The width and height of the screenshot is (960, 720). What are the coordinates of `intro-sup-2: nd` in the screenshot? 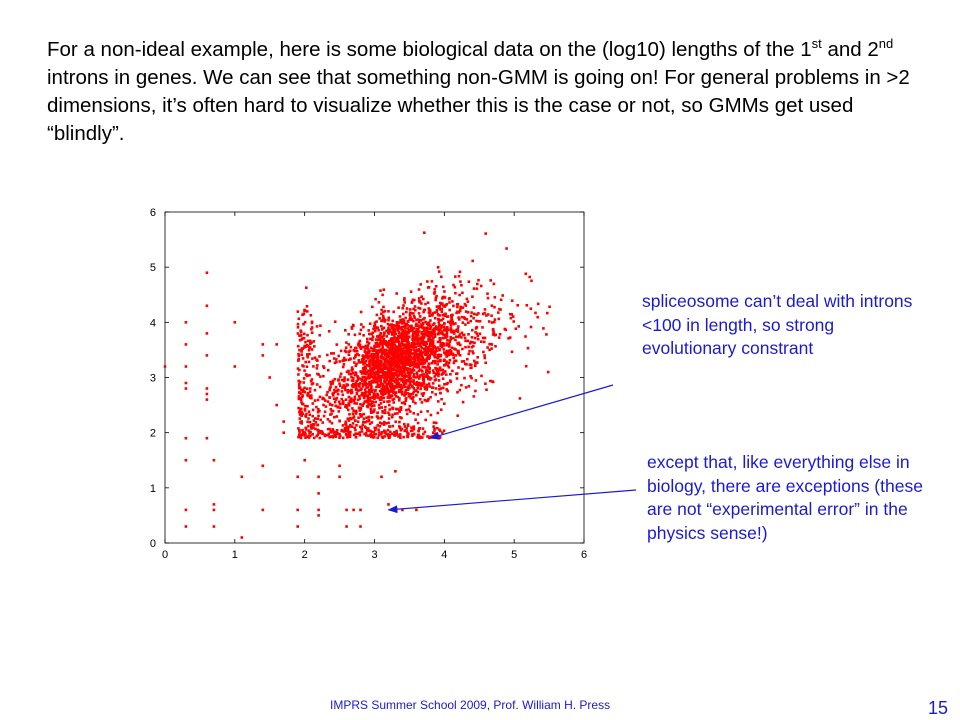 It's located at (886, 44).